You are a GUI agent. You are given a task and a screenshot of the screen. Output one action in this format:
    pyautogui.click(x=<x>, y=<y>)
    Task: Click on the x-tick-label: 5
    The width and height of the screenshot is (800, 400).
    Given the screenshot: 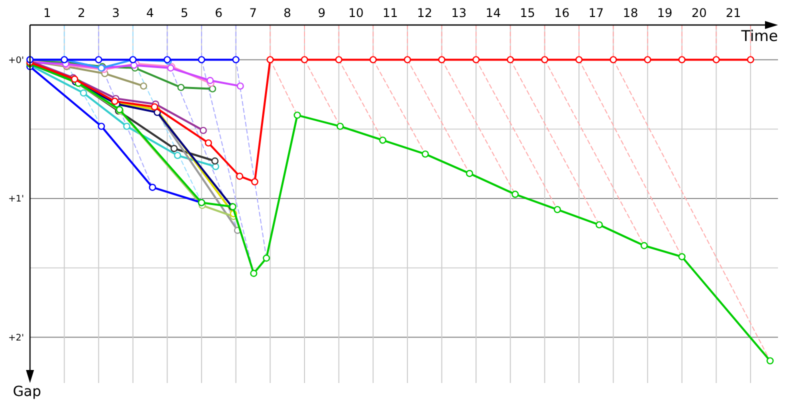 What is the action you would take?
    pyautogui.click(x=184, y=13)
    